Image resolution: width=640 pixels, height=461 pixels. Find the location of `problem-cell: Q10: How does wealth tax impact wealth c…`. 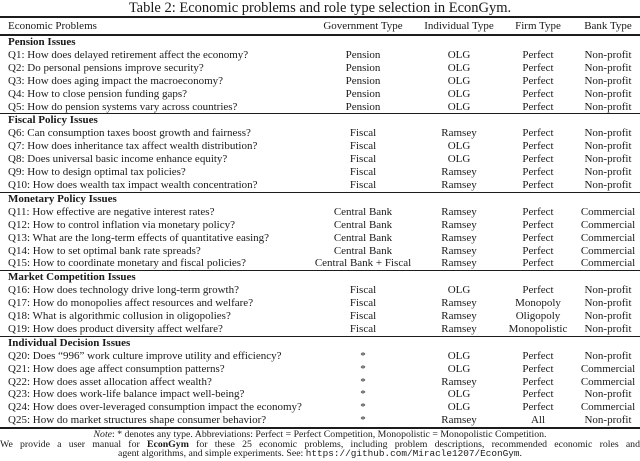

problem-cell: Q10: How does wealth tax impact wealth c… is located at coordinates (133, 184).